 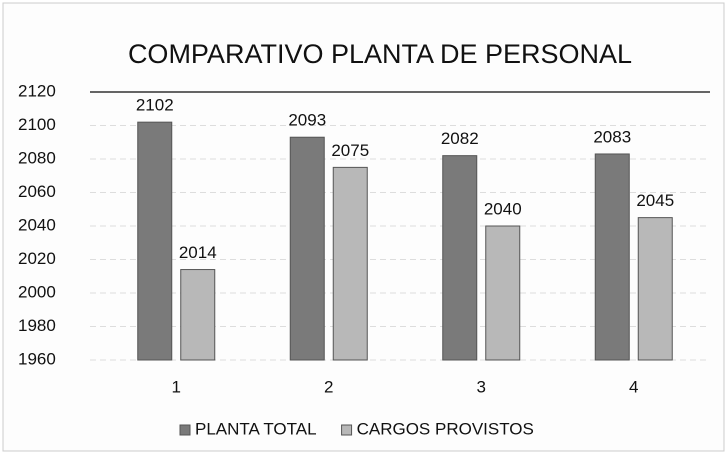 What do you see at coordinates (612, 136) in the screenshot?
I see `data-label: 2083` at bounding box center [612, 136].